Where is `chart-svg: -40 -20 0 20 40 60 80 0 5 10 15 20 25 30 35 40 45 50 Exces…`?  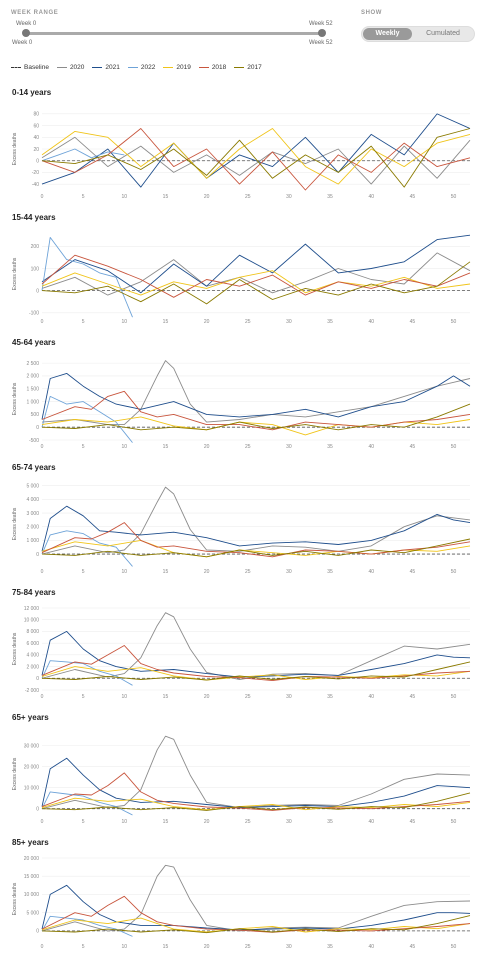 chart-svg: -40 -20 0 20 40 60 80 0 5 10 15 20 25 30 35 40 45 50 Exces… is located at coordinates (238, 148).